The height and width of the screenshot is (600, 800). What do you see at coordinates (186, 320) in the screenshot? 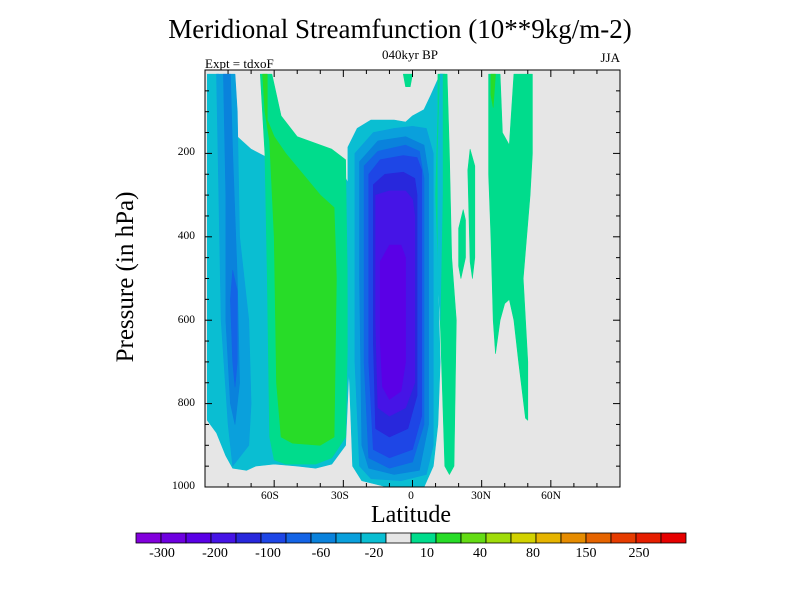
I see `y-tick-label: 600` at bounding box center [186, 320].